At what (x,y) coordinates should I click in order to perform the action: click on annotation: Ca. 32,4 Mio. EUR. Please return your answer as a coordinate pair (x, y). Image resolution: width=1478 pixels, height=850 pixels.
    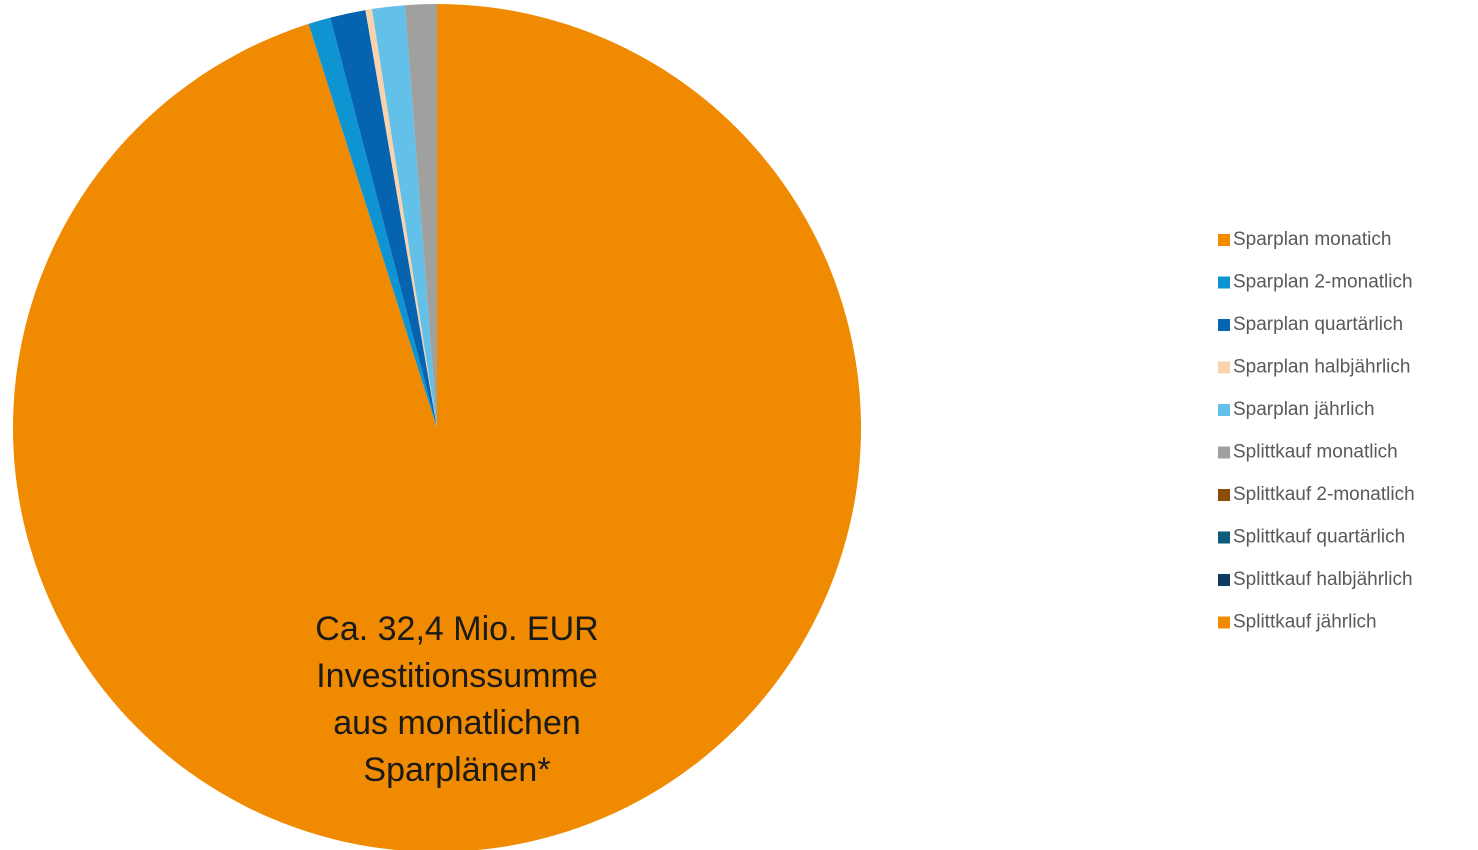
    Looking at the image, I should click on (456, 629).